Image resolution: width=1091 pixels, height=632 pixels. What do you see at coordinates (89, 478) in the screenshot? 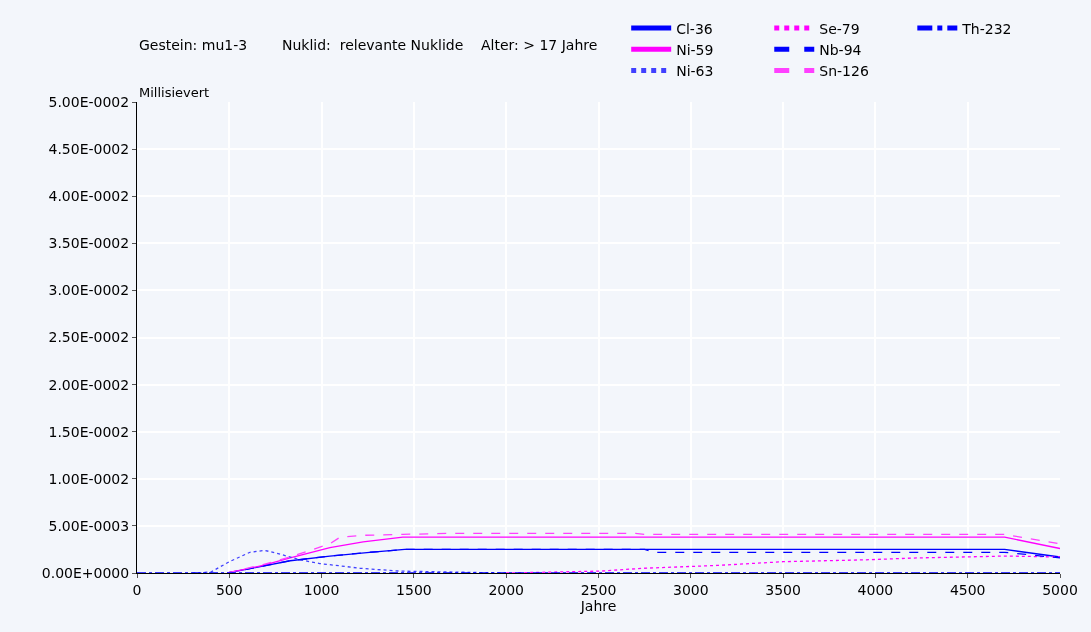
I see `y-tick-label: 1.00E-0002` at bounding box center [89, 478].